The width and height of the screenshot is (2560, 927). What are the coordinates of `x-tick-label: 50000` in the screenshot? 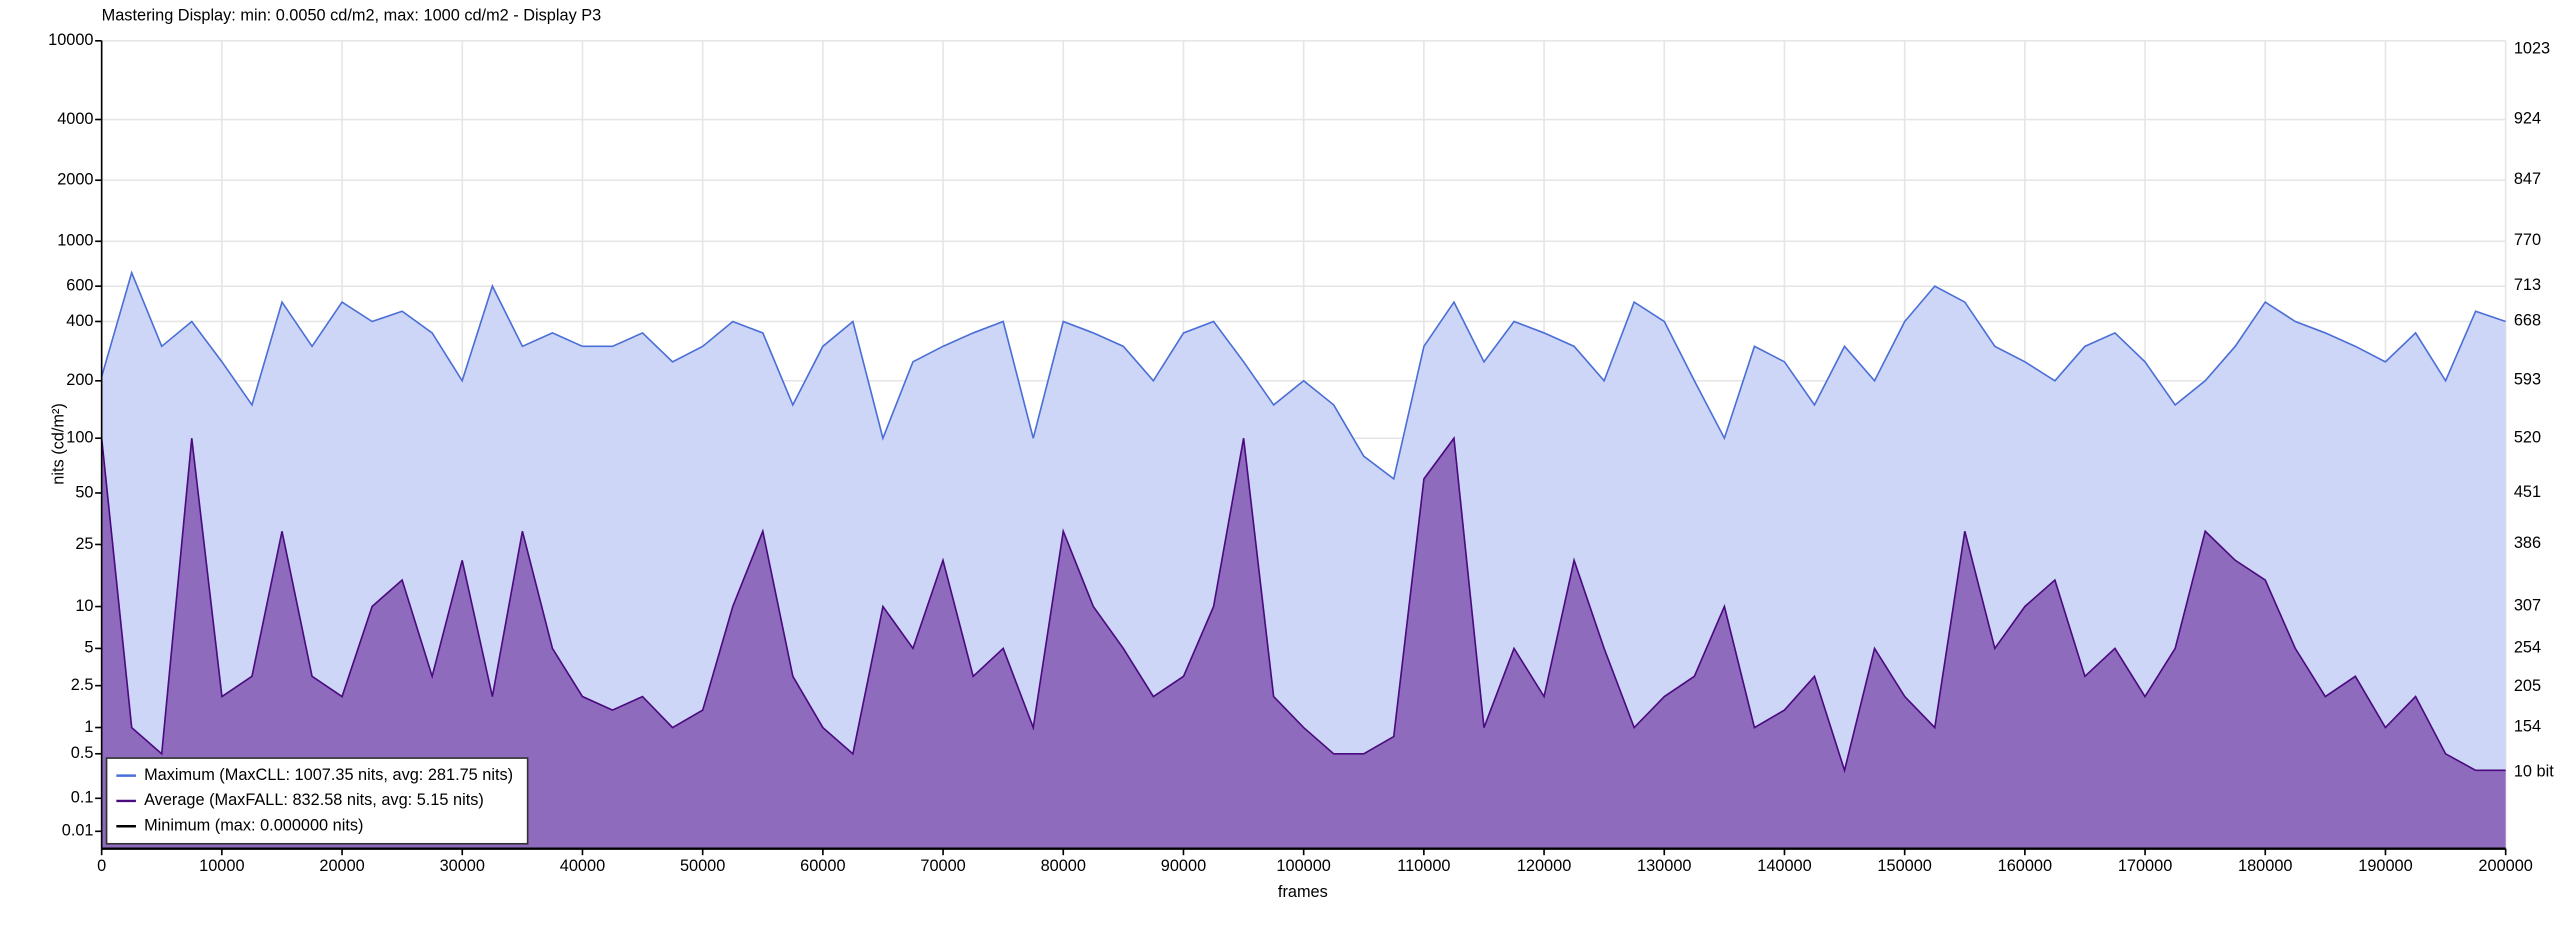 It's located at (702, 866).